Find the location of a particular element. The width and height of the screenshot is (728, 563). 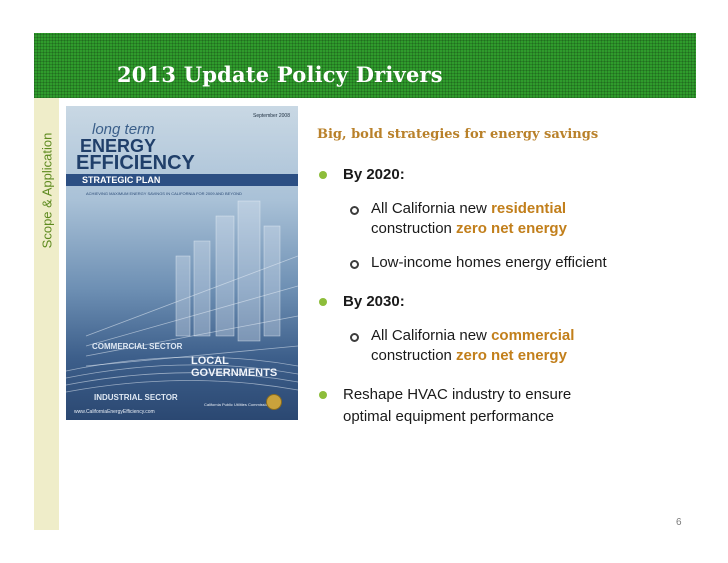

content-subhead: Big, bold strategies for energy savings is located at coordinates (457, 134).